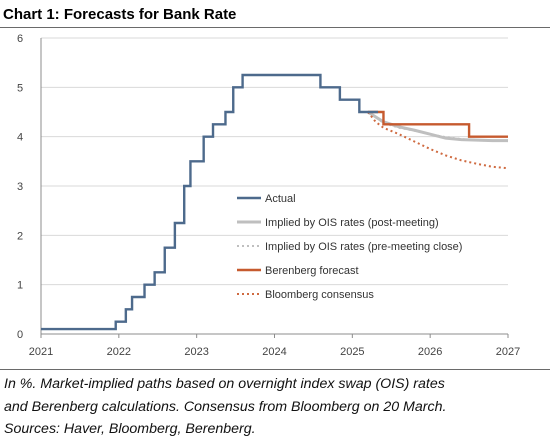 This screenshot has height=447, width=556. What do you see at coordinates (20, 39) in the screenshot?
I see `y-tick-label: 6` at bounding box center [20, 39].